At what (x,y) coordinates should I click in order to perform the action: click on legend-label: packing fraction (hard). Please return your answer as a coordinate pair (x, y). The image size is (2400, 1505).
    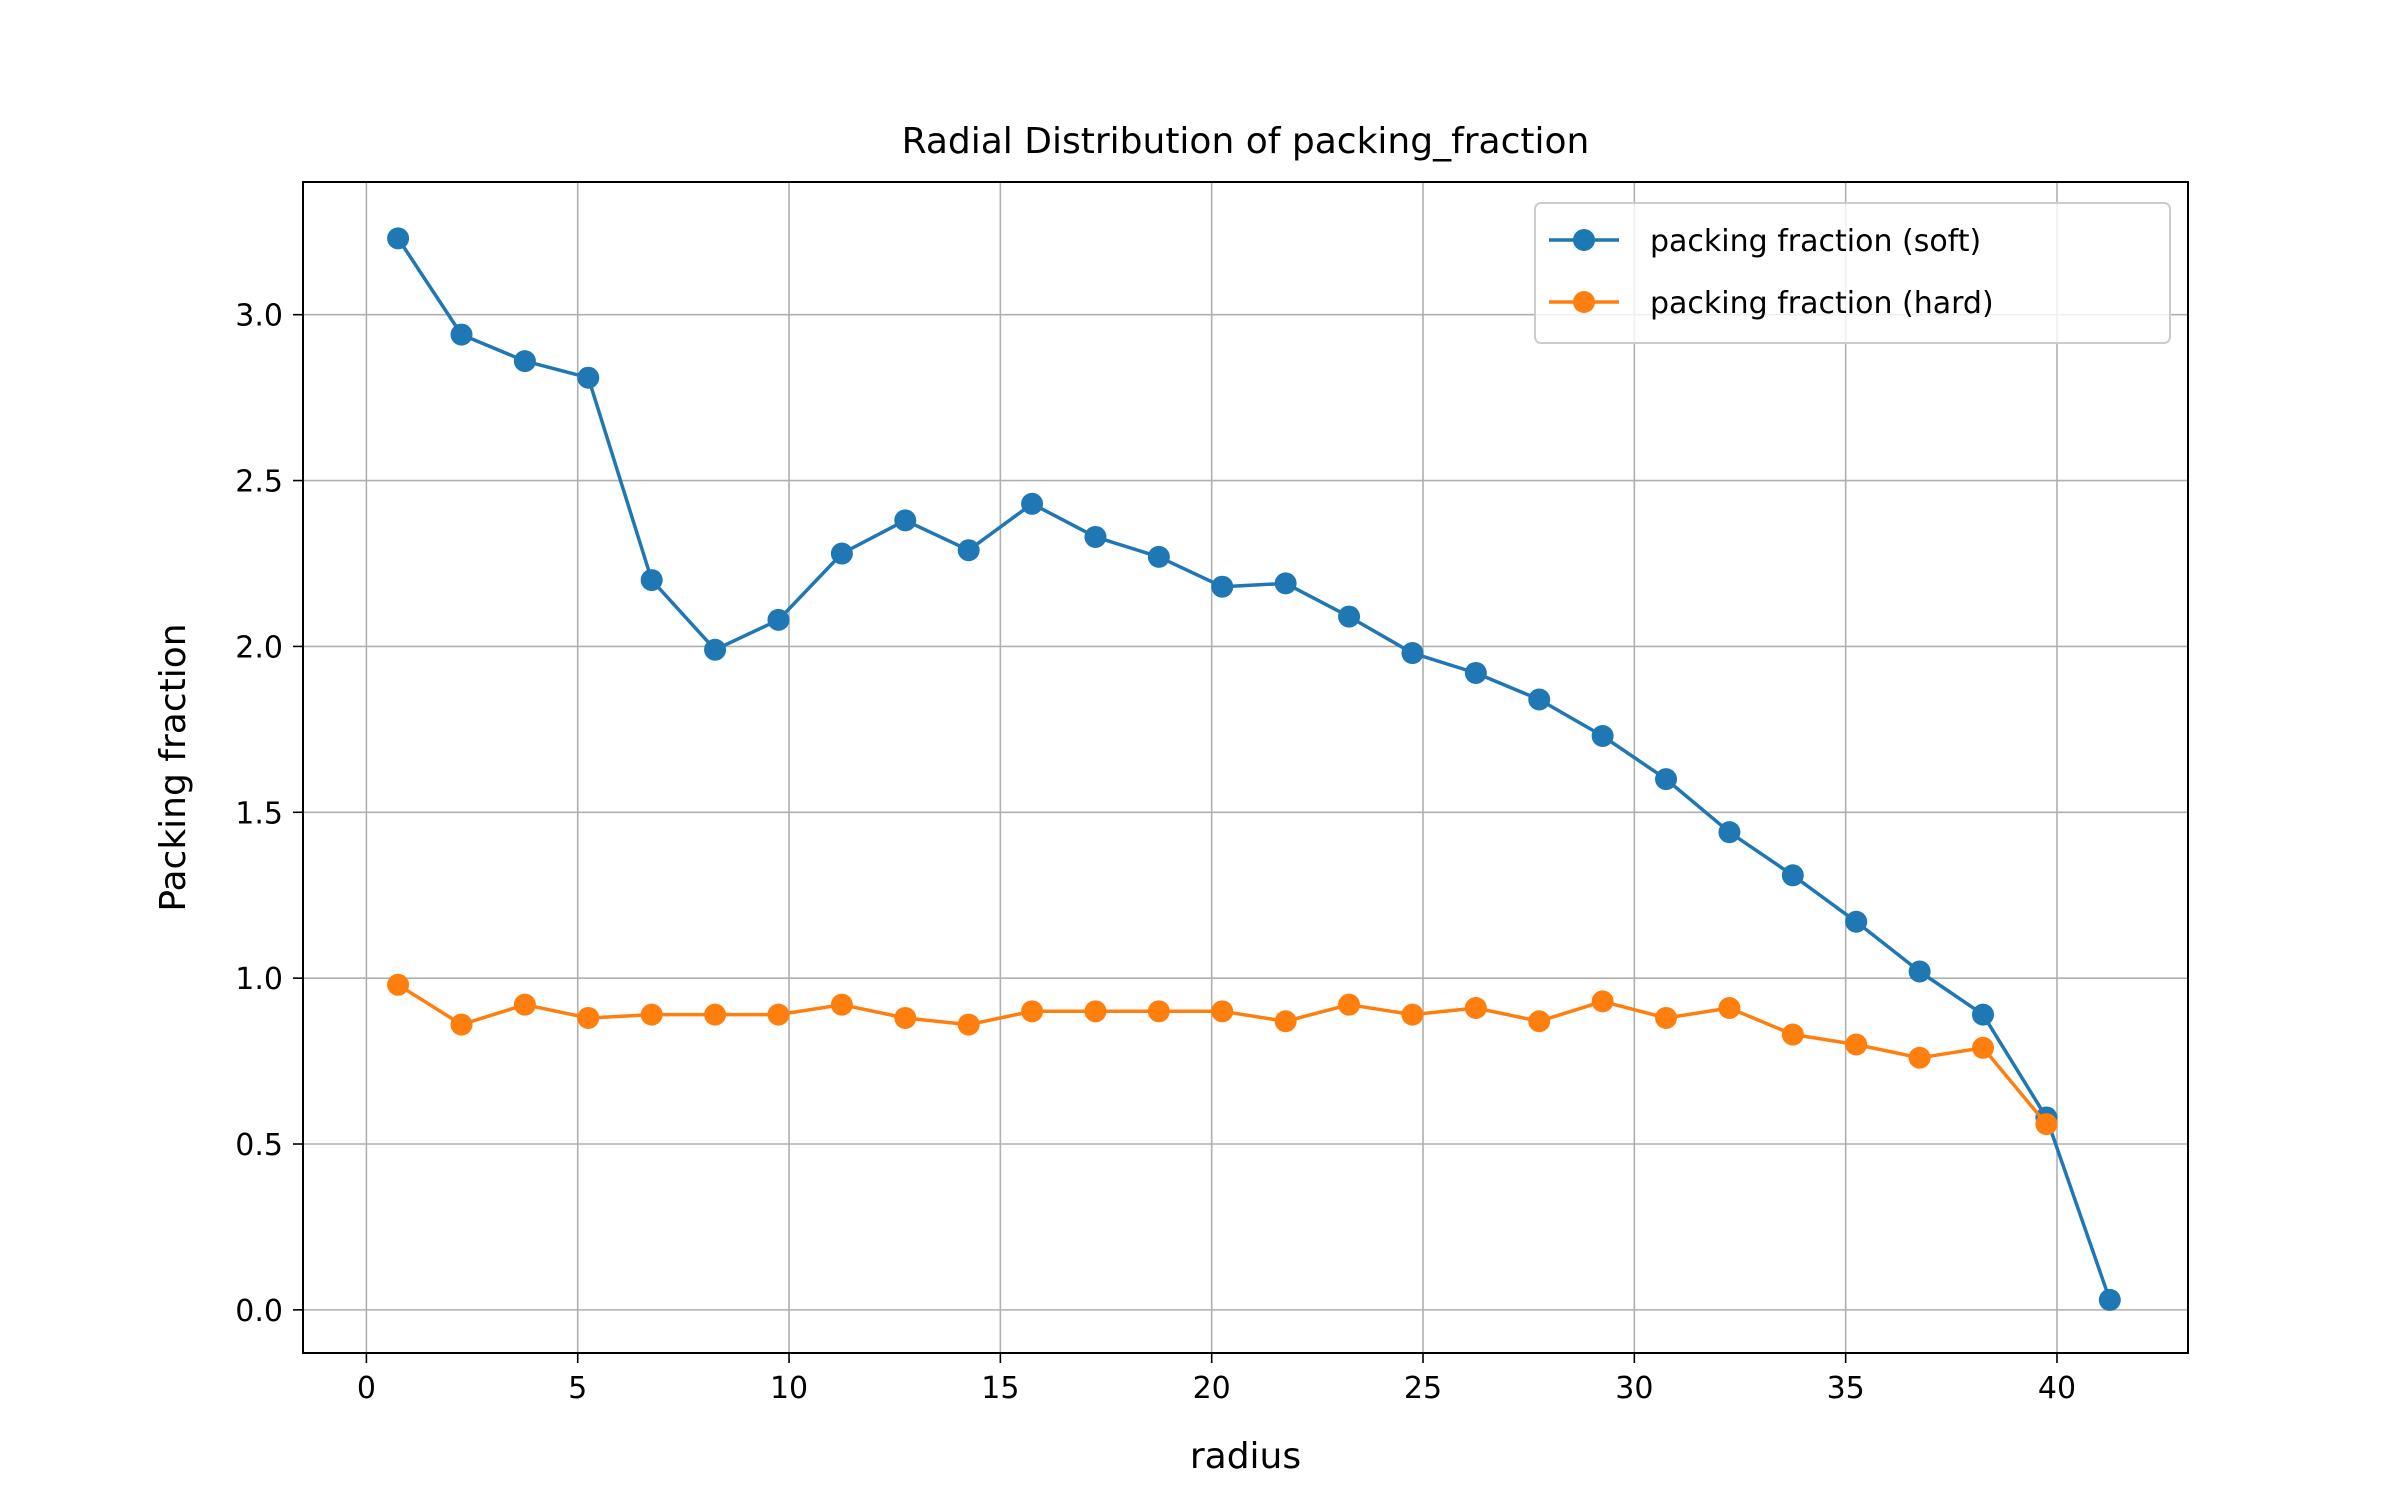
    Looking at the image, I should click on (1822, 303).